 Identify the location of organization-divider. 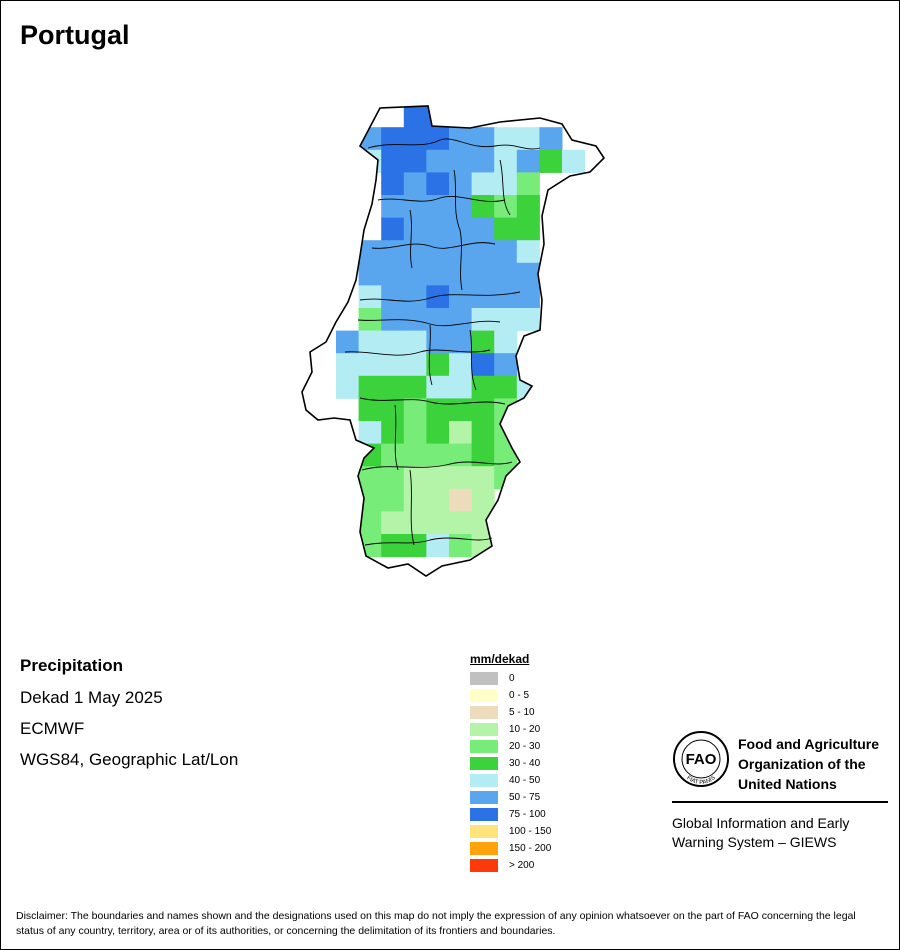
(780, 802).